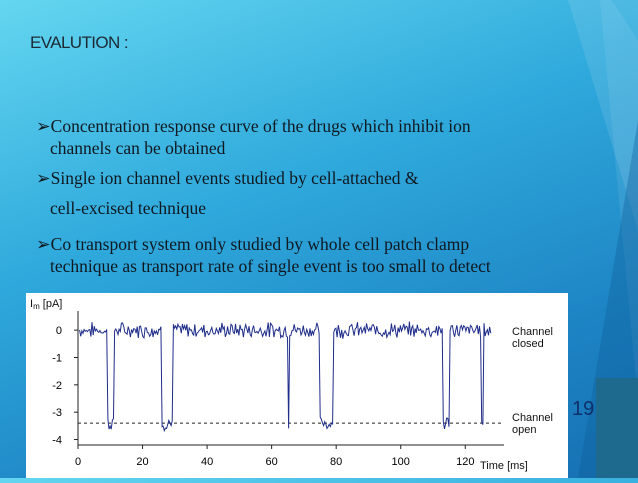 The width and height of the screenshot is (638, 483). Describe the element at coordinates (583, 409) in the screenshot. I see `page-number: 19` at that location.